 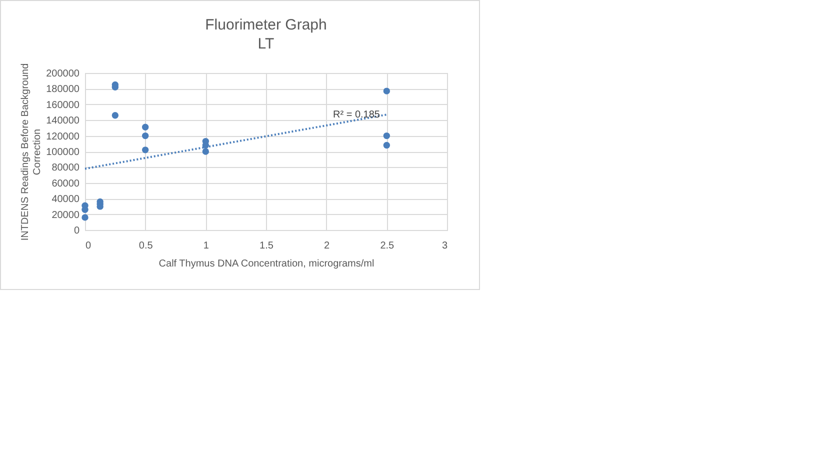 I want to click on annotation: R² = 0.185, so click(x=356, y=115).